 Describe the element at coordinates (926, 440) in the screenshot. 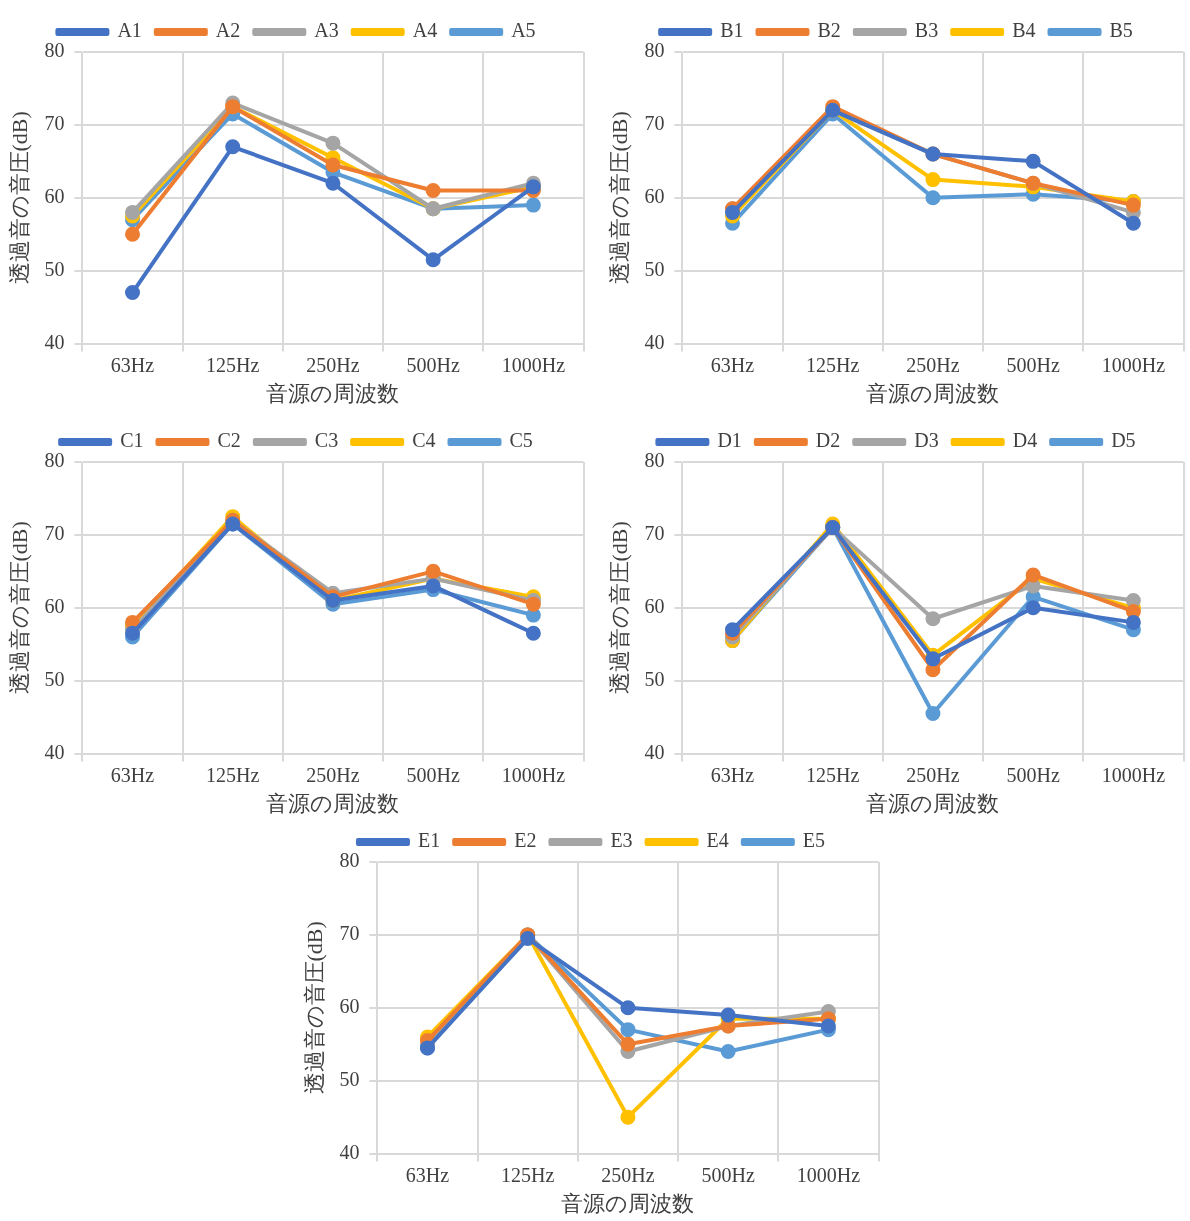

I see `legend-label: D3` at that location.